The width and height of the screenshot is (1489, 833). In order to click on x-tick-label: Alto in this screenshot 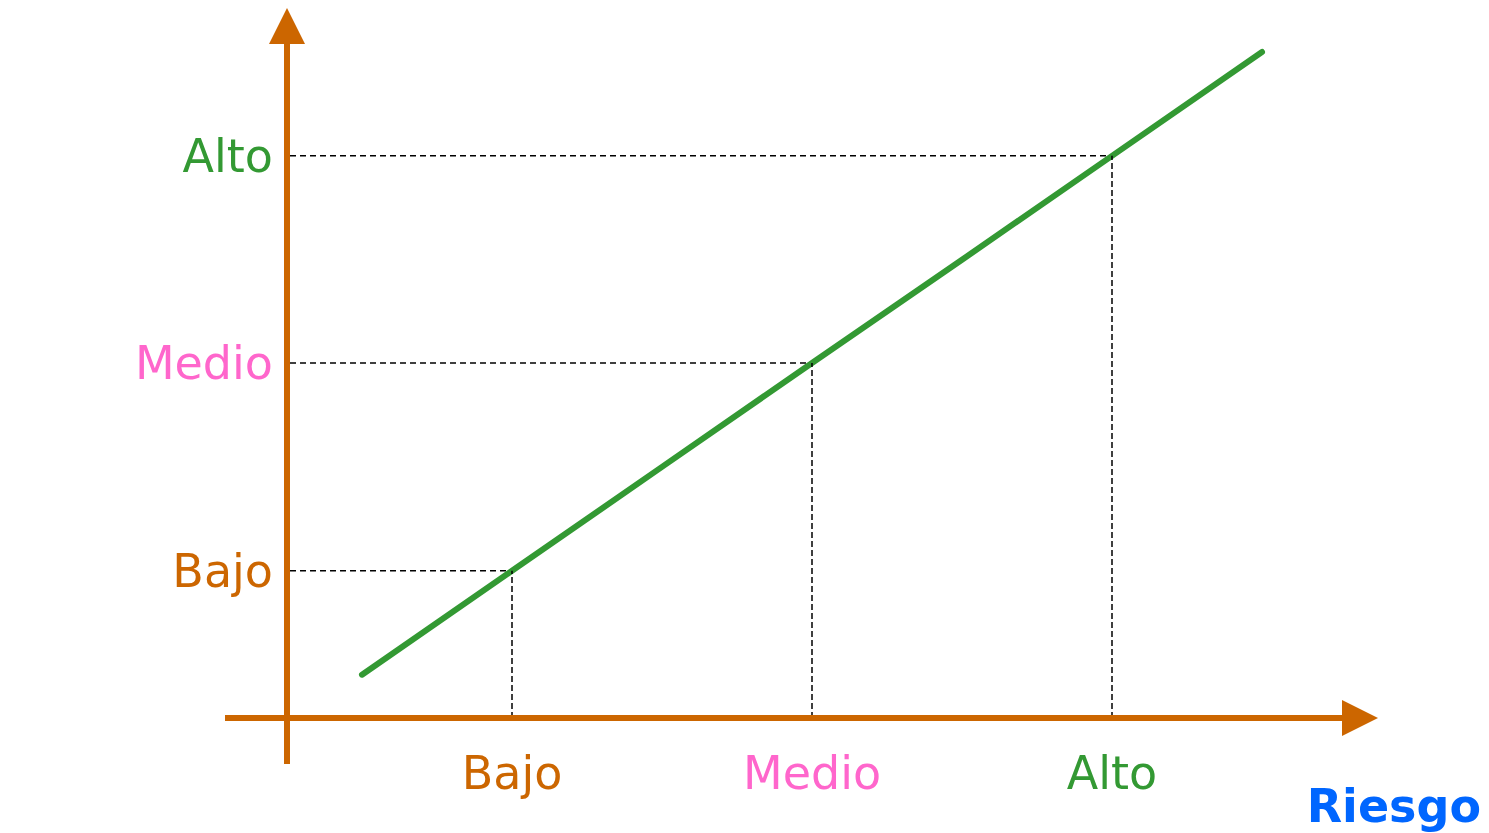, I will do `click(1112, 773)`.